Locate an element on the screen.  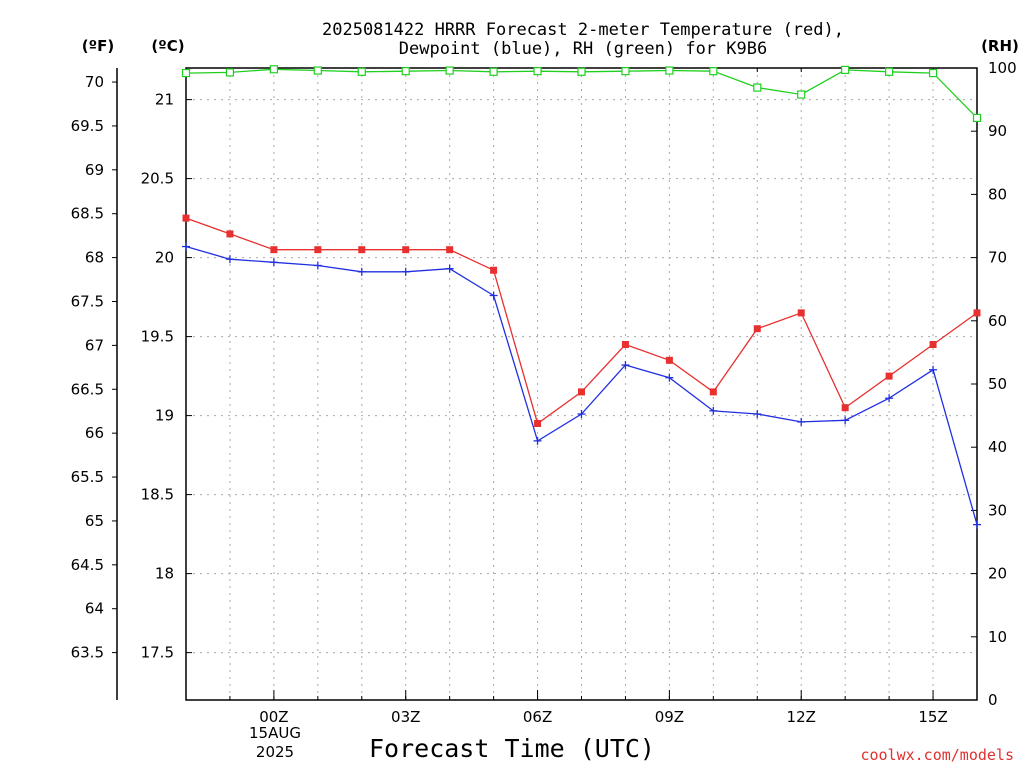
f-tick-label: 67 is located at coordinates (94, 345).